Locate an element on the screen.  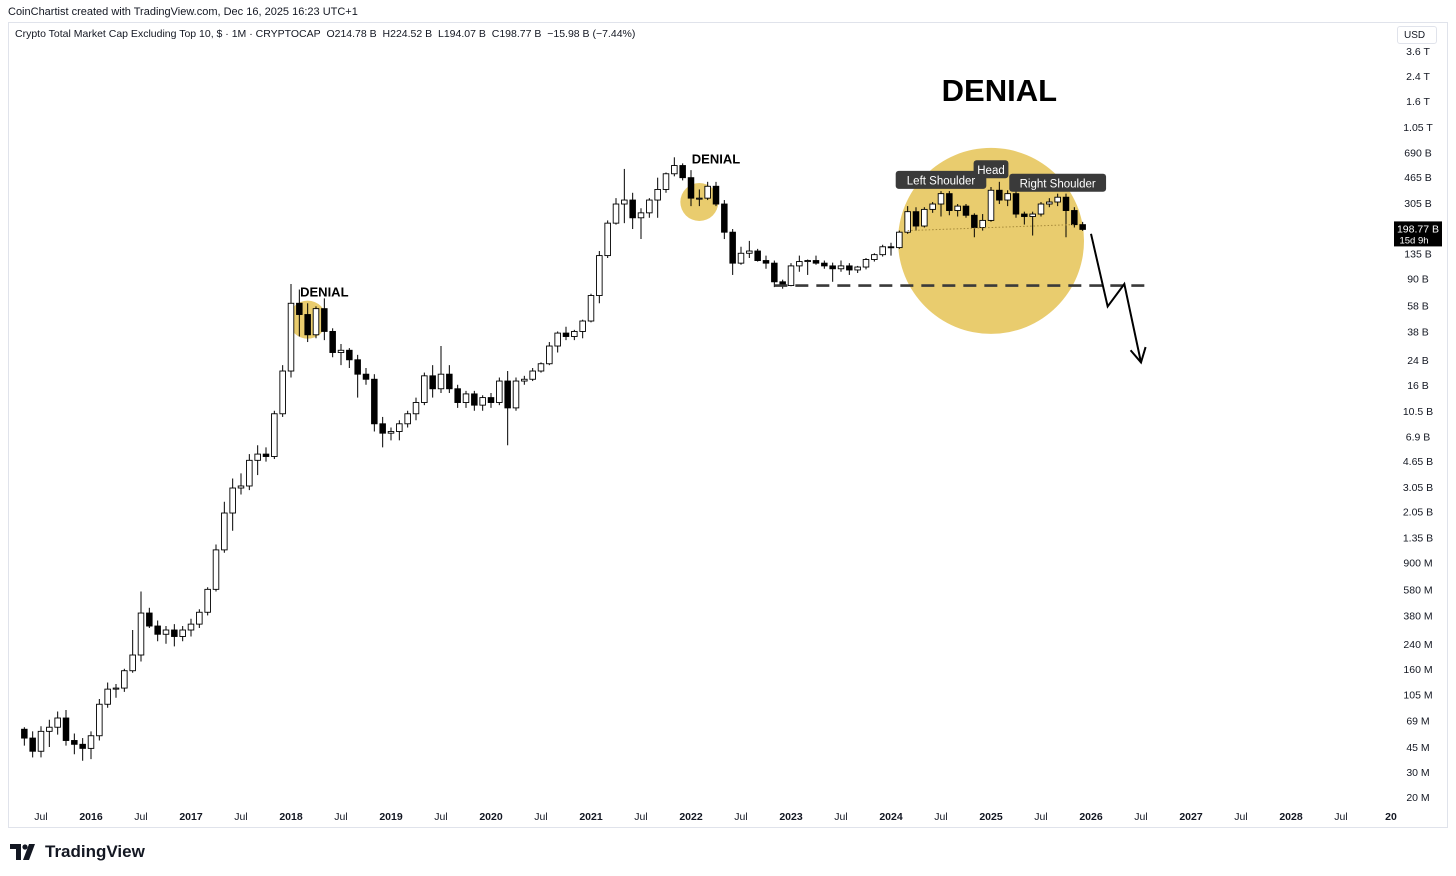
legend-low-label: L is located at coordinates (441, 34).